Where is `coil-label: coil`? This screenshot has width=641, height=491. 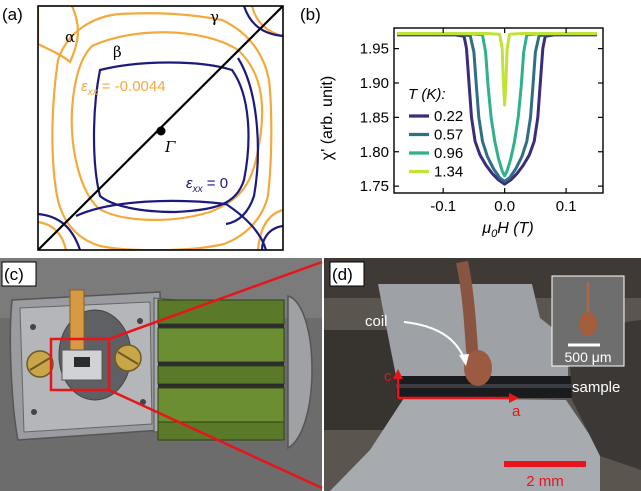
coil-label: coil is located at coordinates (376, 321).